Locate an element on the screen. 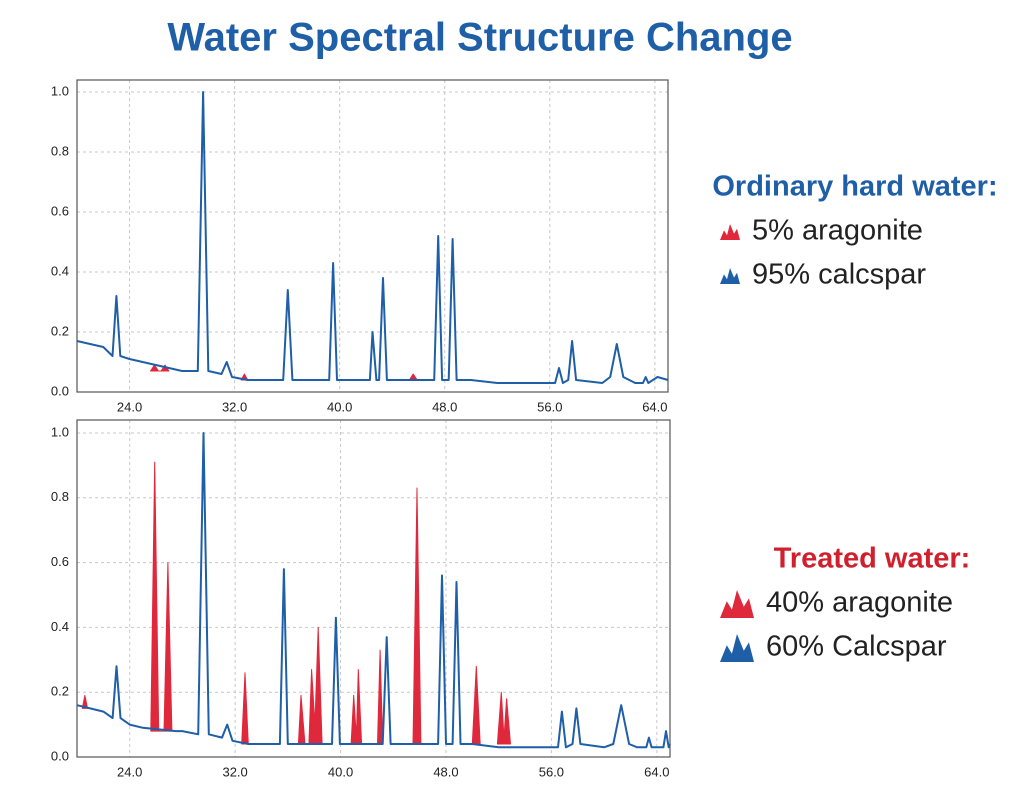  legend-title: Ordinary hard water: is located at coordinates (854, 187).